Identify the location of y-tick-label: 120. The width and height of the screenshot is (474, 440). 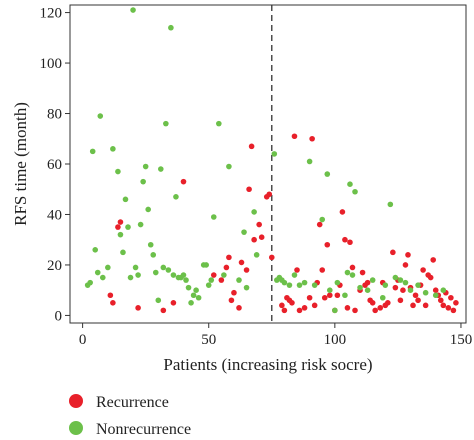
(51, 14).